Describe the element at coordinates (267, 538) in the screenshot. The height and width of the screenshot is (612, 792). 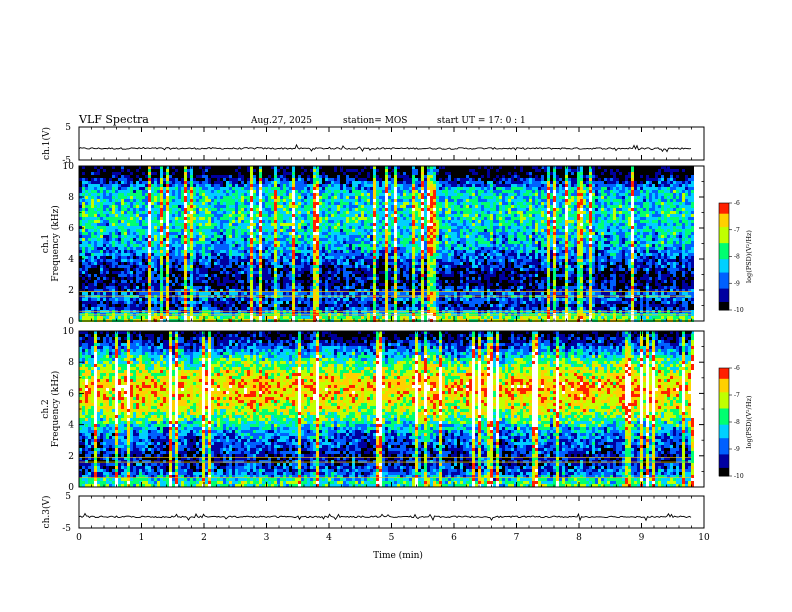
I see `x-tick-label: 3` at that location.